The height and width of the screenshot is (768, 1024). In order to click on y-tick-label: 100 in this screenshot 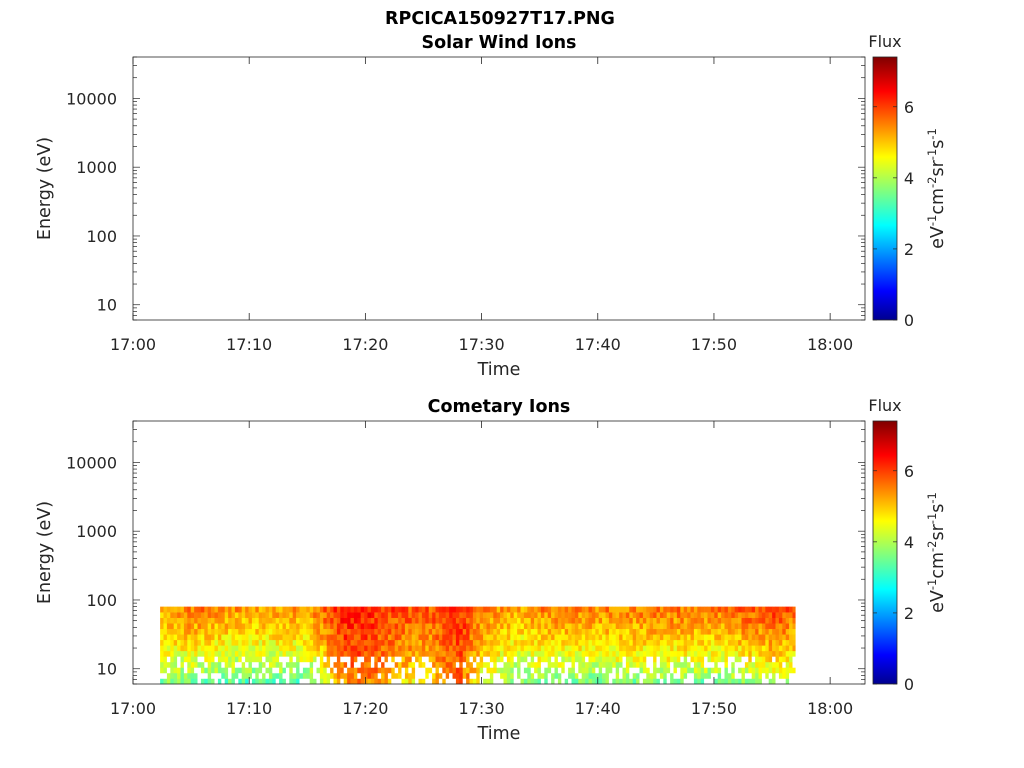, I will do `click(101, 236)`.